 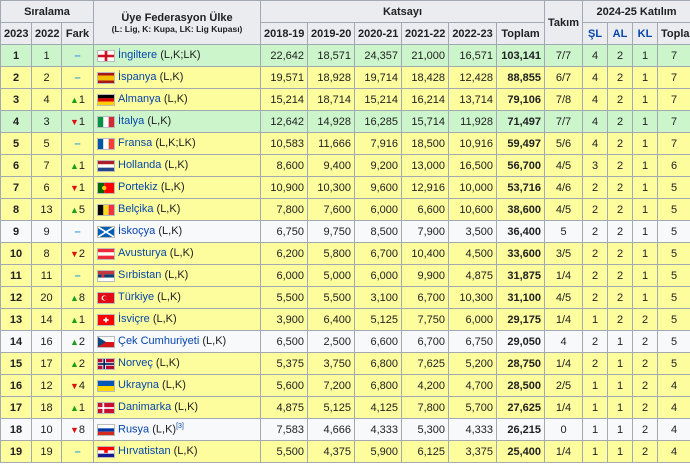 What do you see at coordinates (520, 275) in the screenshot?
I see `coef-total: 31,875` at bounding box center [520, 275].